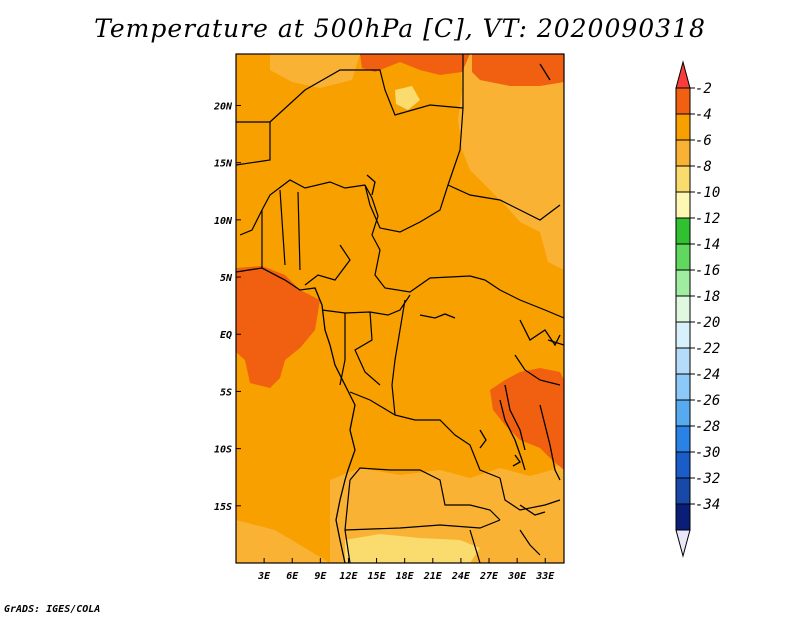  Describe the element at coordinates (412, 548) in the screenshot. I see `field-warmer-south` at that location.